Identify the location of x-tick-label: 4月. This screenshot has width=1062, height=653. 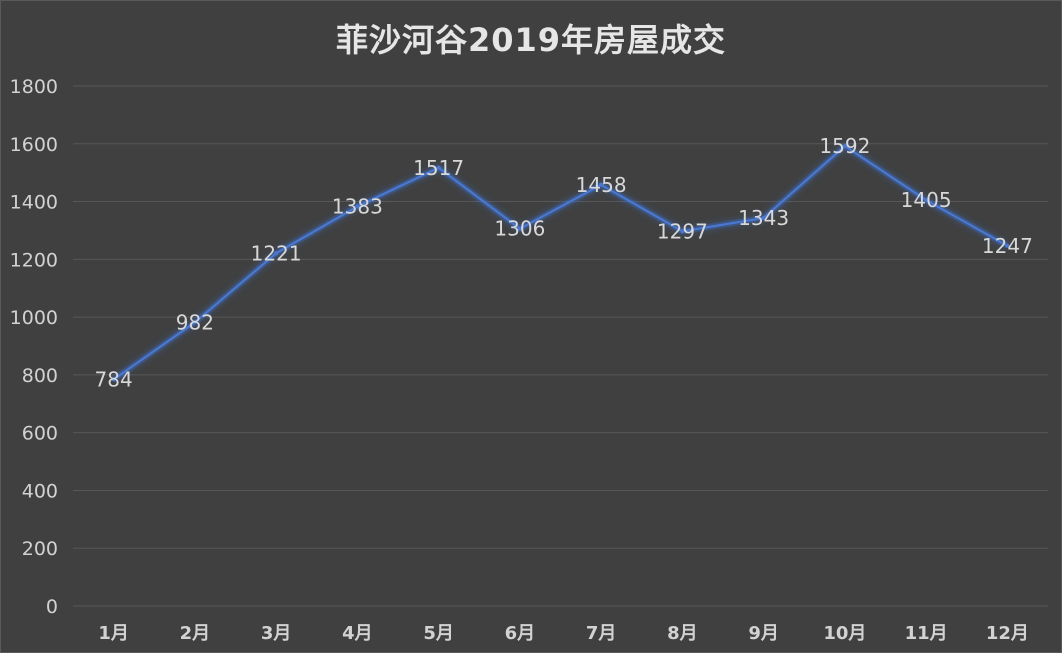
(357, 633).